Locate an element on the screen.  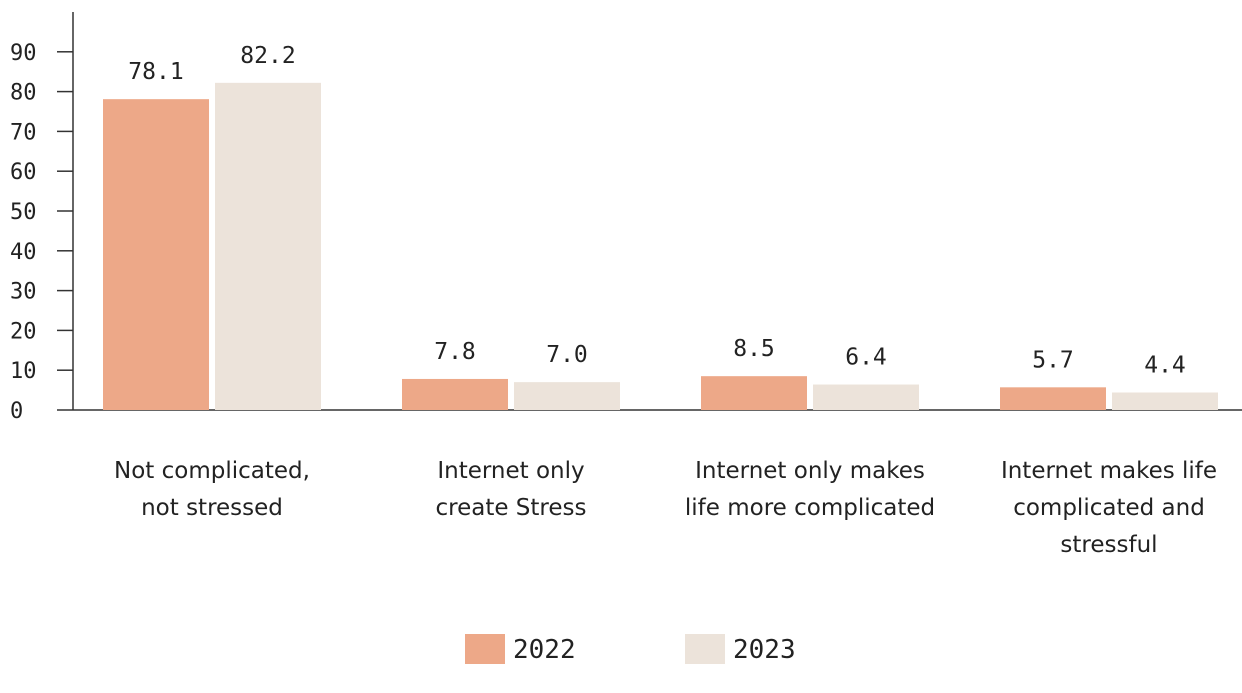
label-line: Internet makes life is located at coordinates (1109, 471).